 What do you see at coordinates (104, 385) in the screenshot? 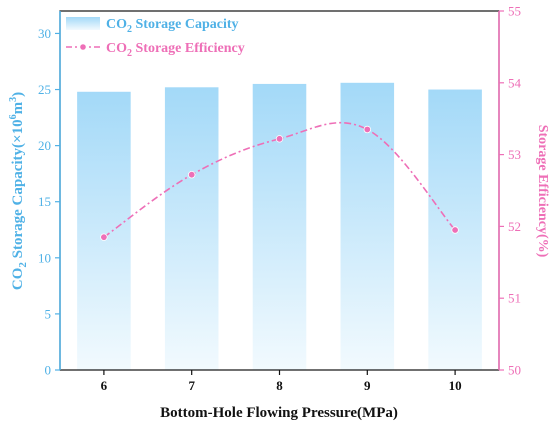
I see `x-tick-label: 6` at bounding box center [104, 385].